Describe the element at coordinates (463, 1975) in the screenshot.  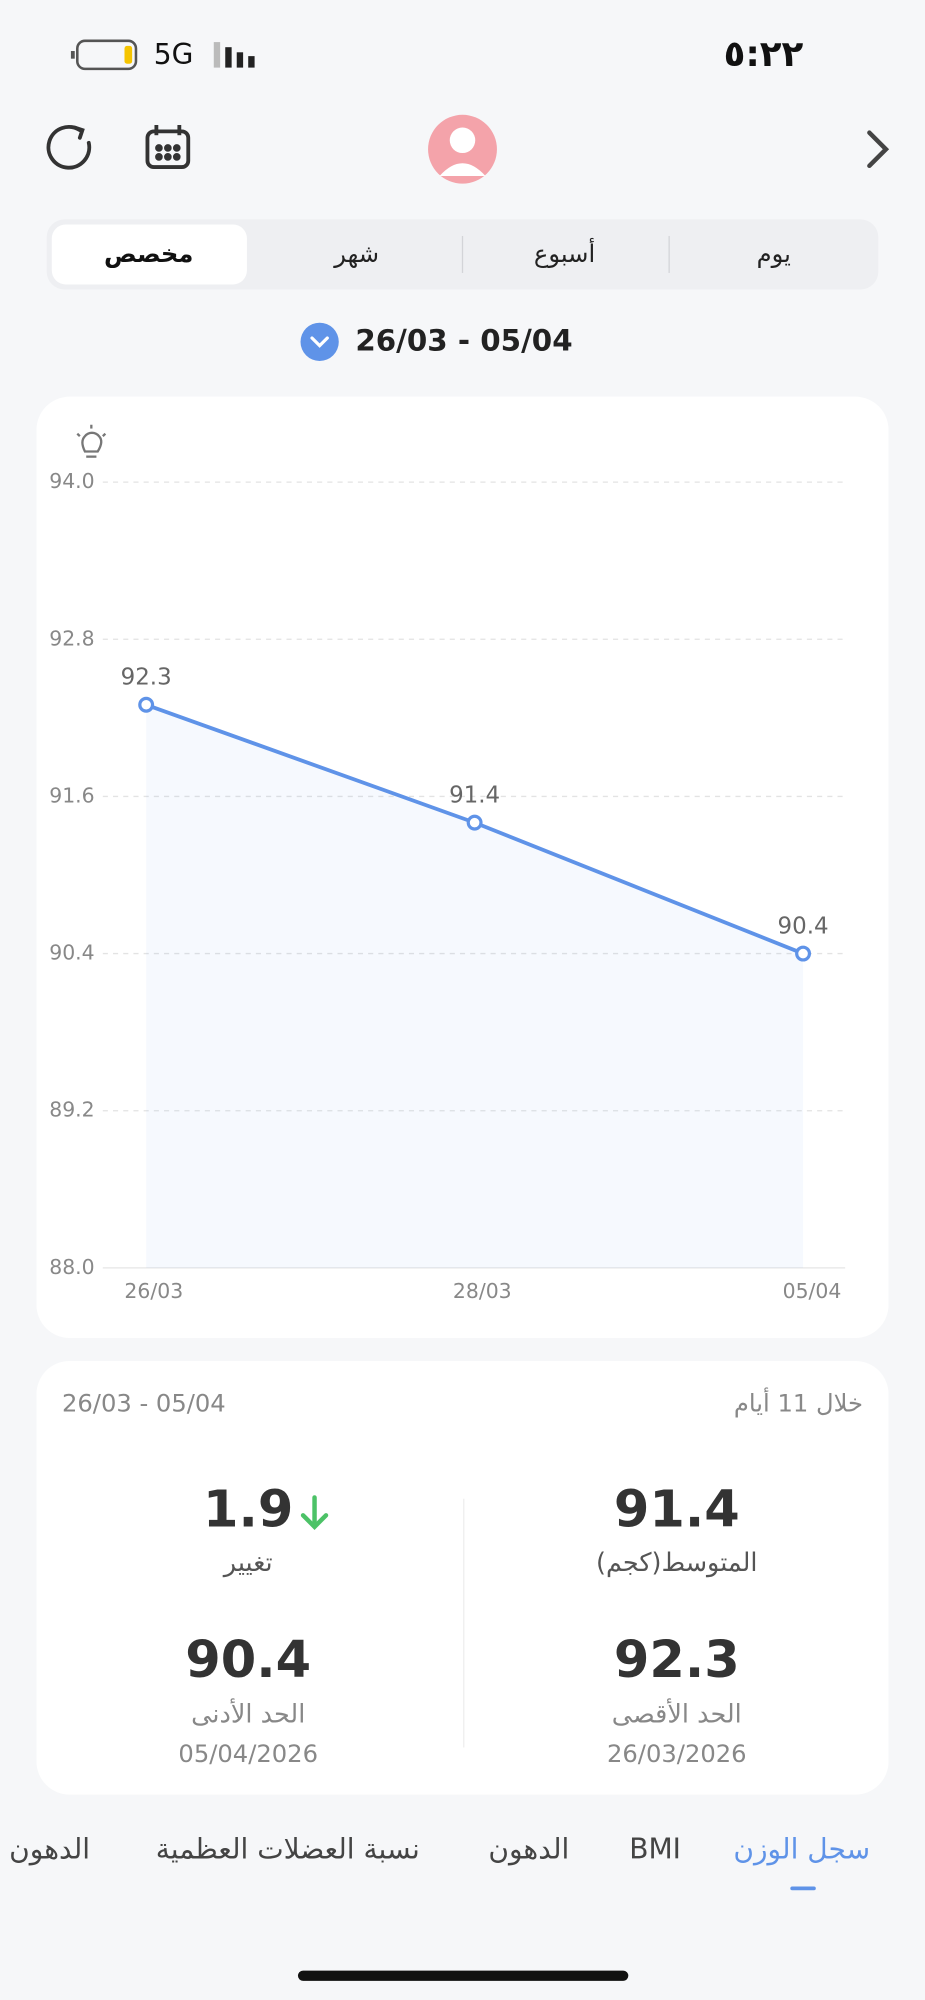
I see `home-indicator` at that location.